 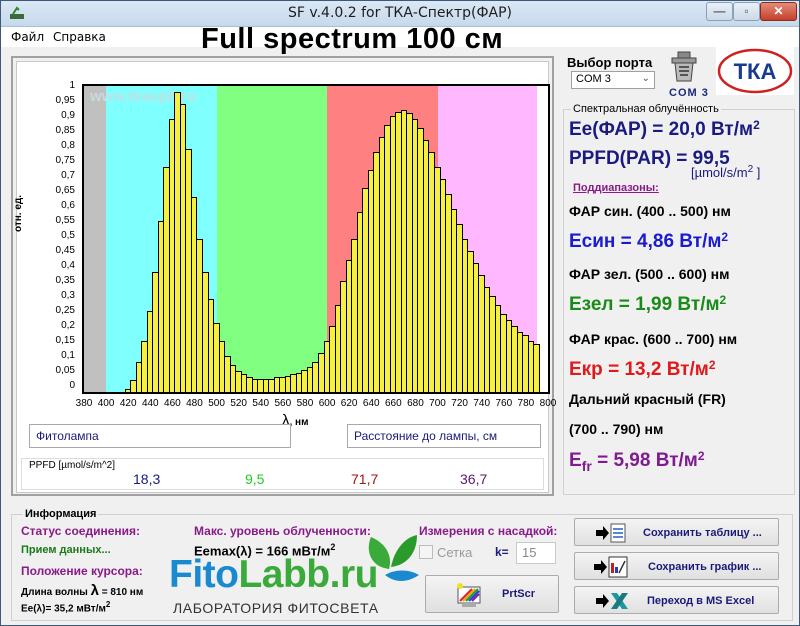 What do you see at coordinates (17, 12) in the screenshot?
I see `app-icon` at bounding box center [17, 12].